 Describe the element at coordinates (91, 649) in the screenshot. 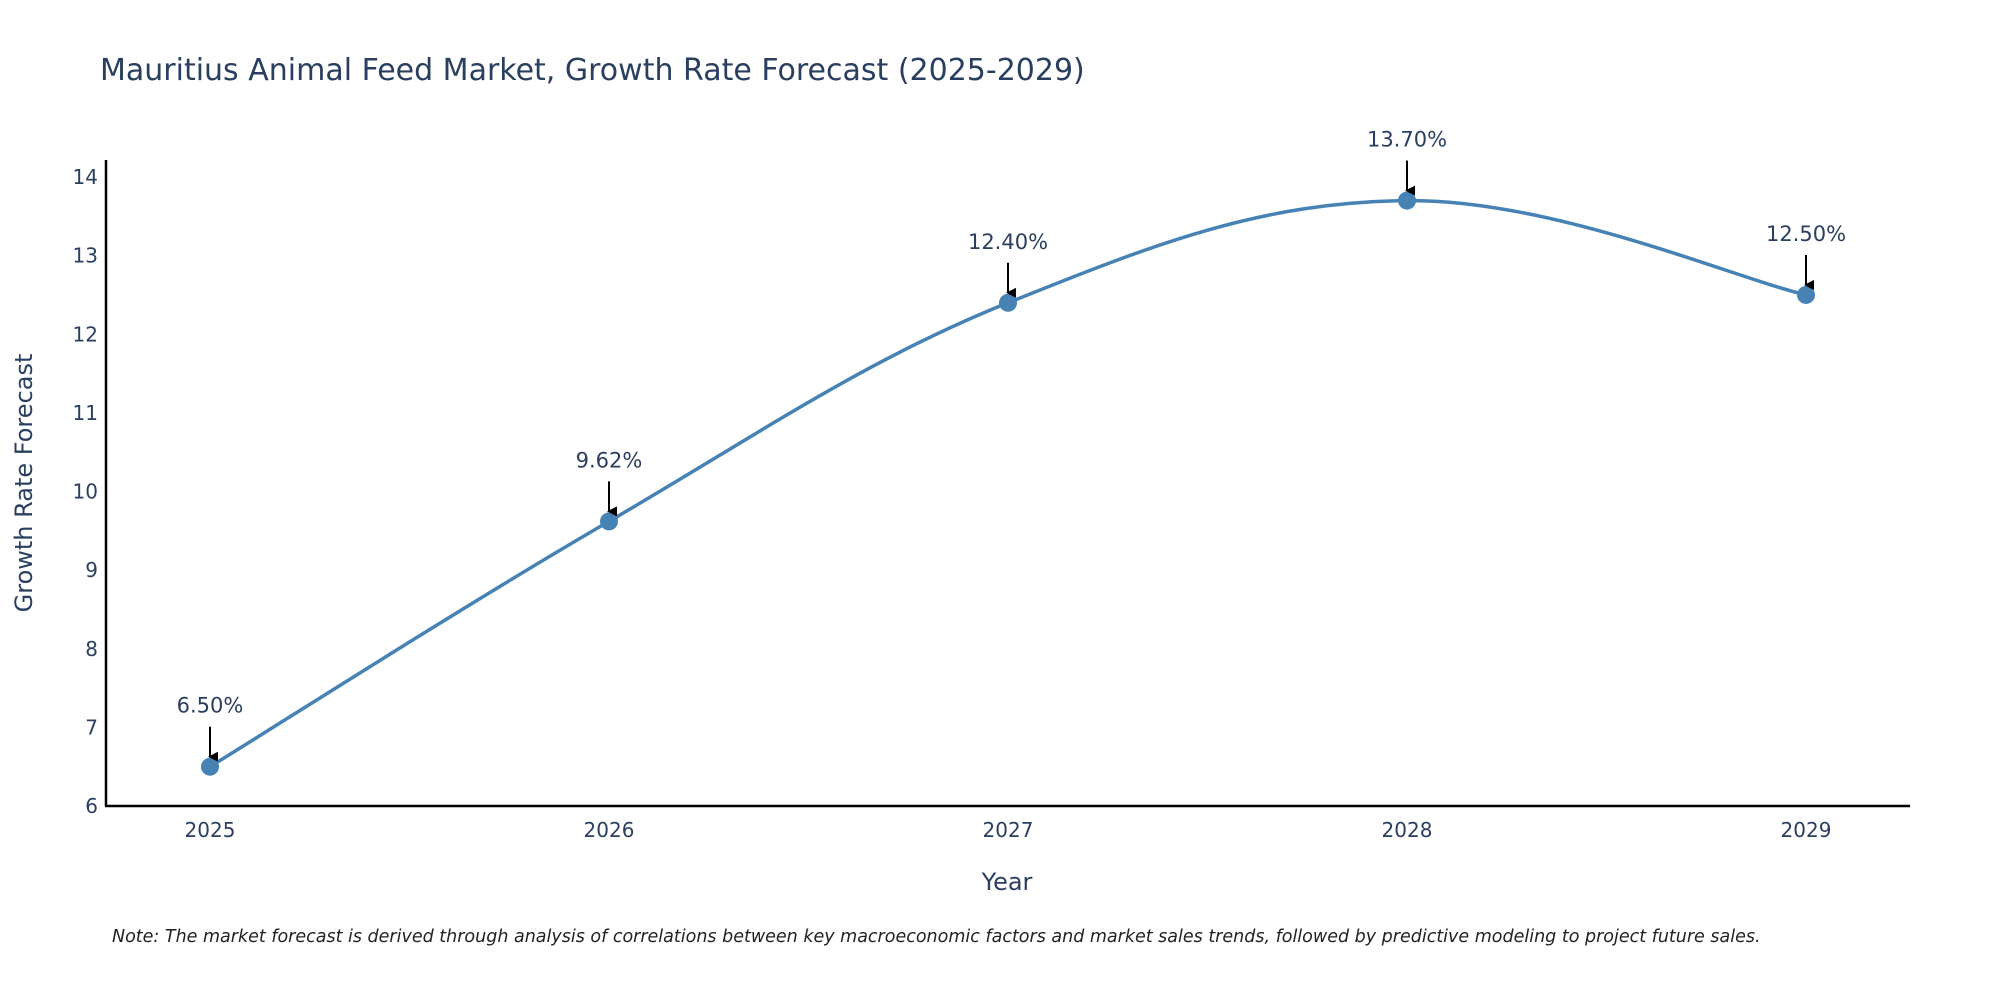

I see `y-tick-label: 8` at that location.